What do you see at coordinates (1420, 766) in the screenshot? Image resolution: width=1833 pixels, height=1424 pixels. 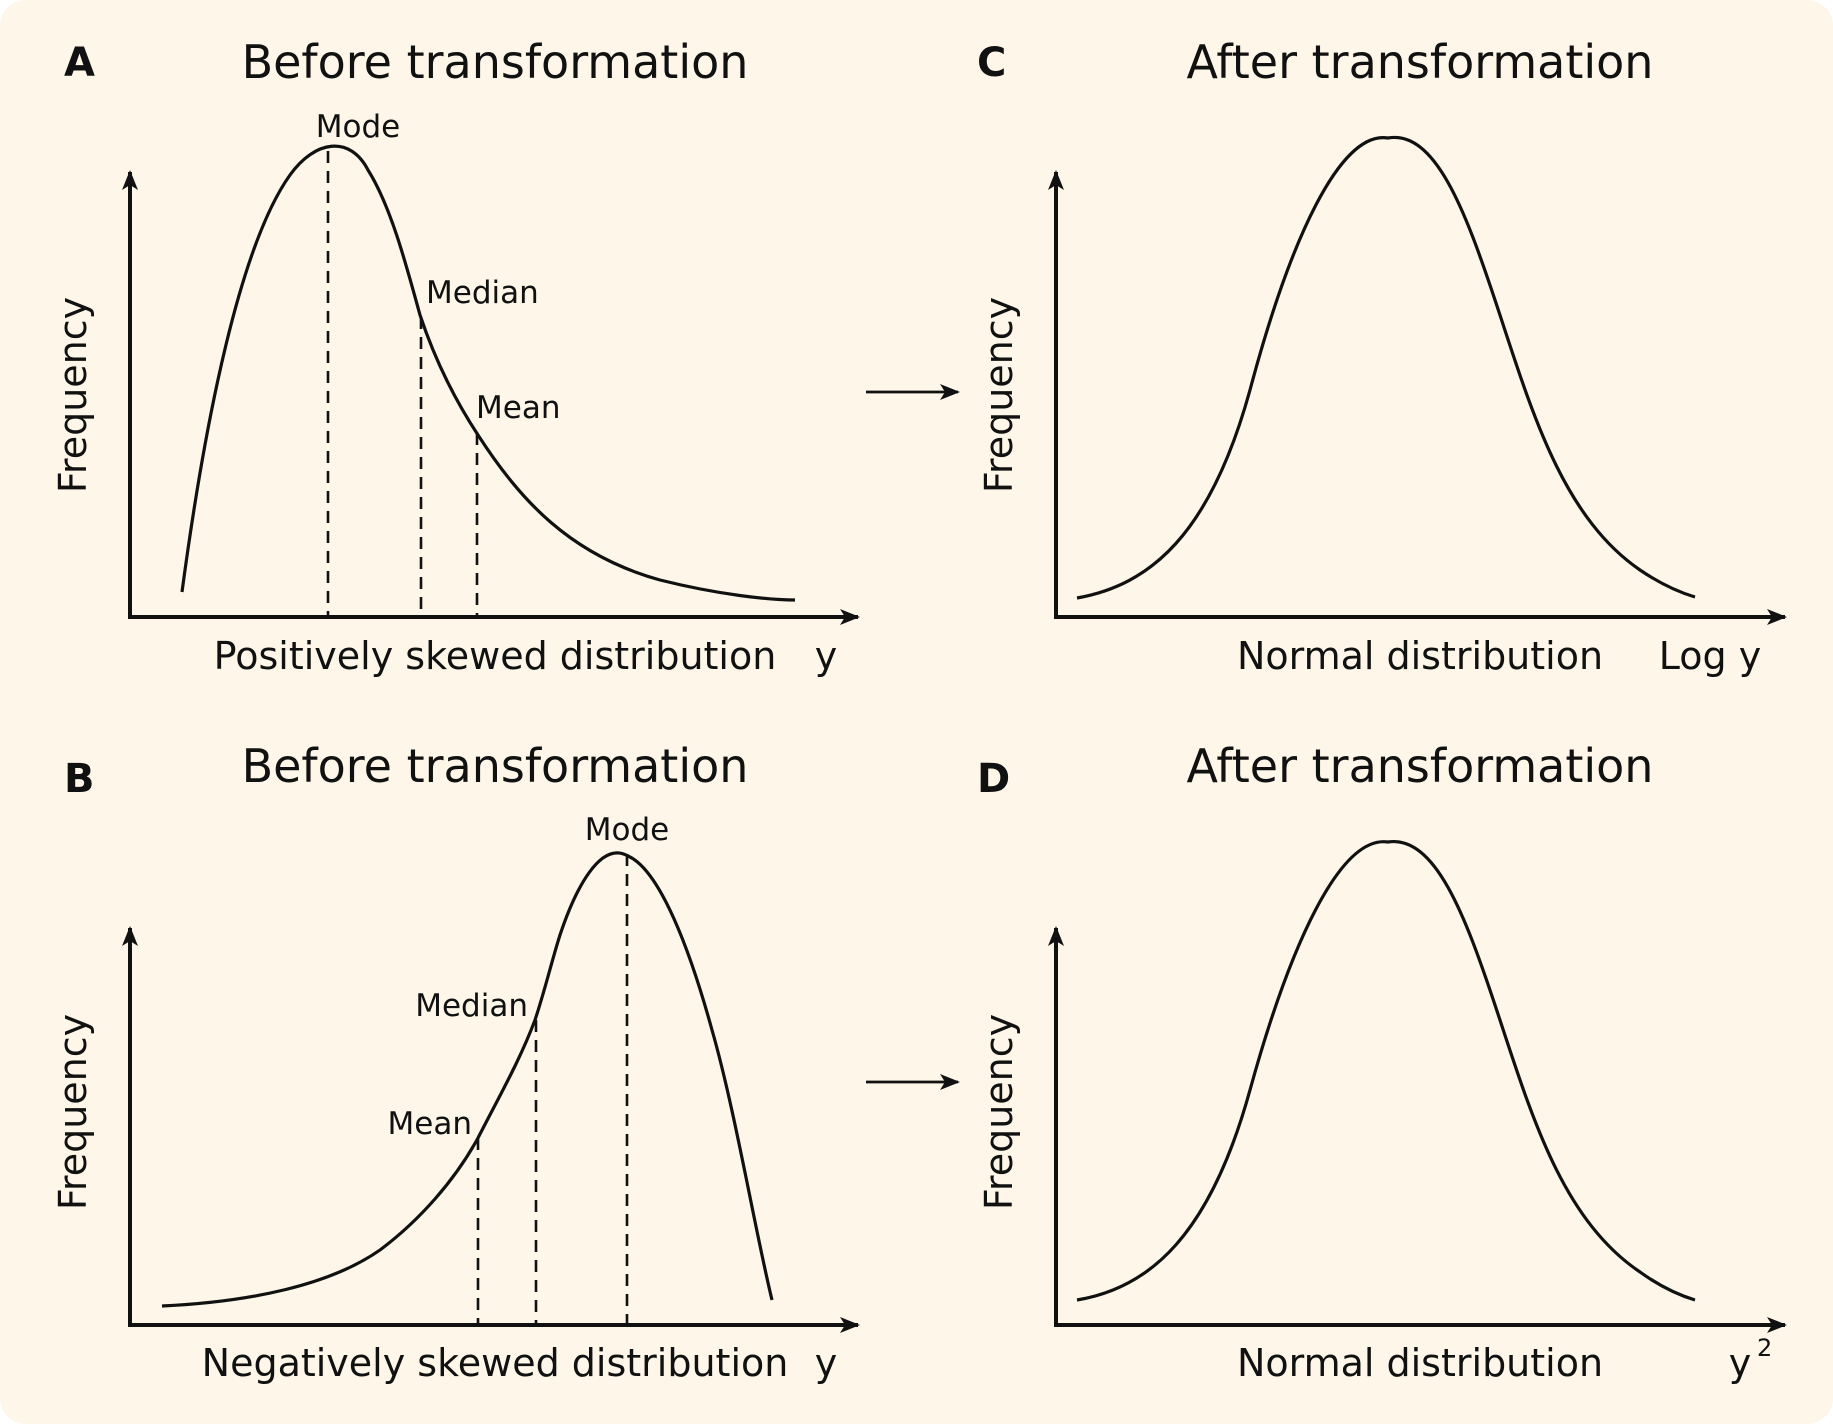 I see `panel-d-title: After transformation` at bounding box center [1420, 766].